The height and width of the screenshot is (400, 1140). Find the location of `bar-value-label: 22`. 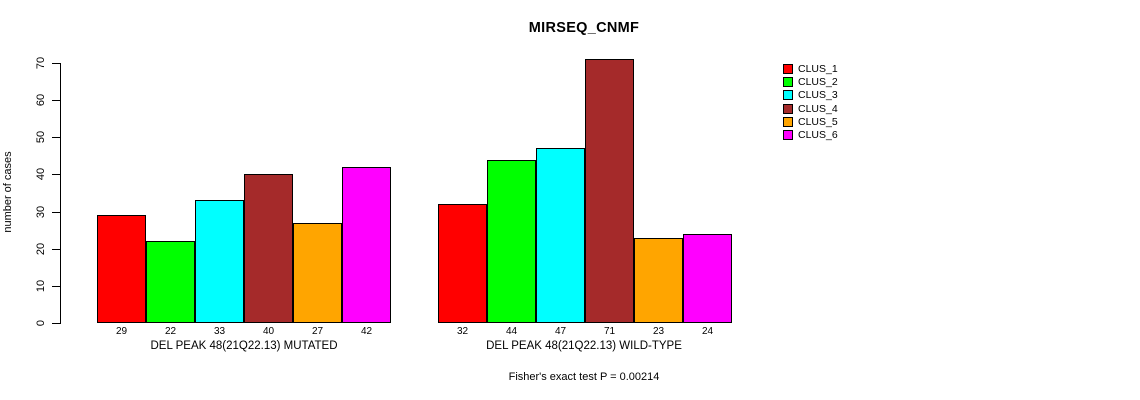

bar-value-label: 22 is located at coordinates (170, 331).